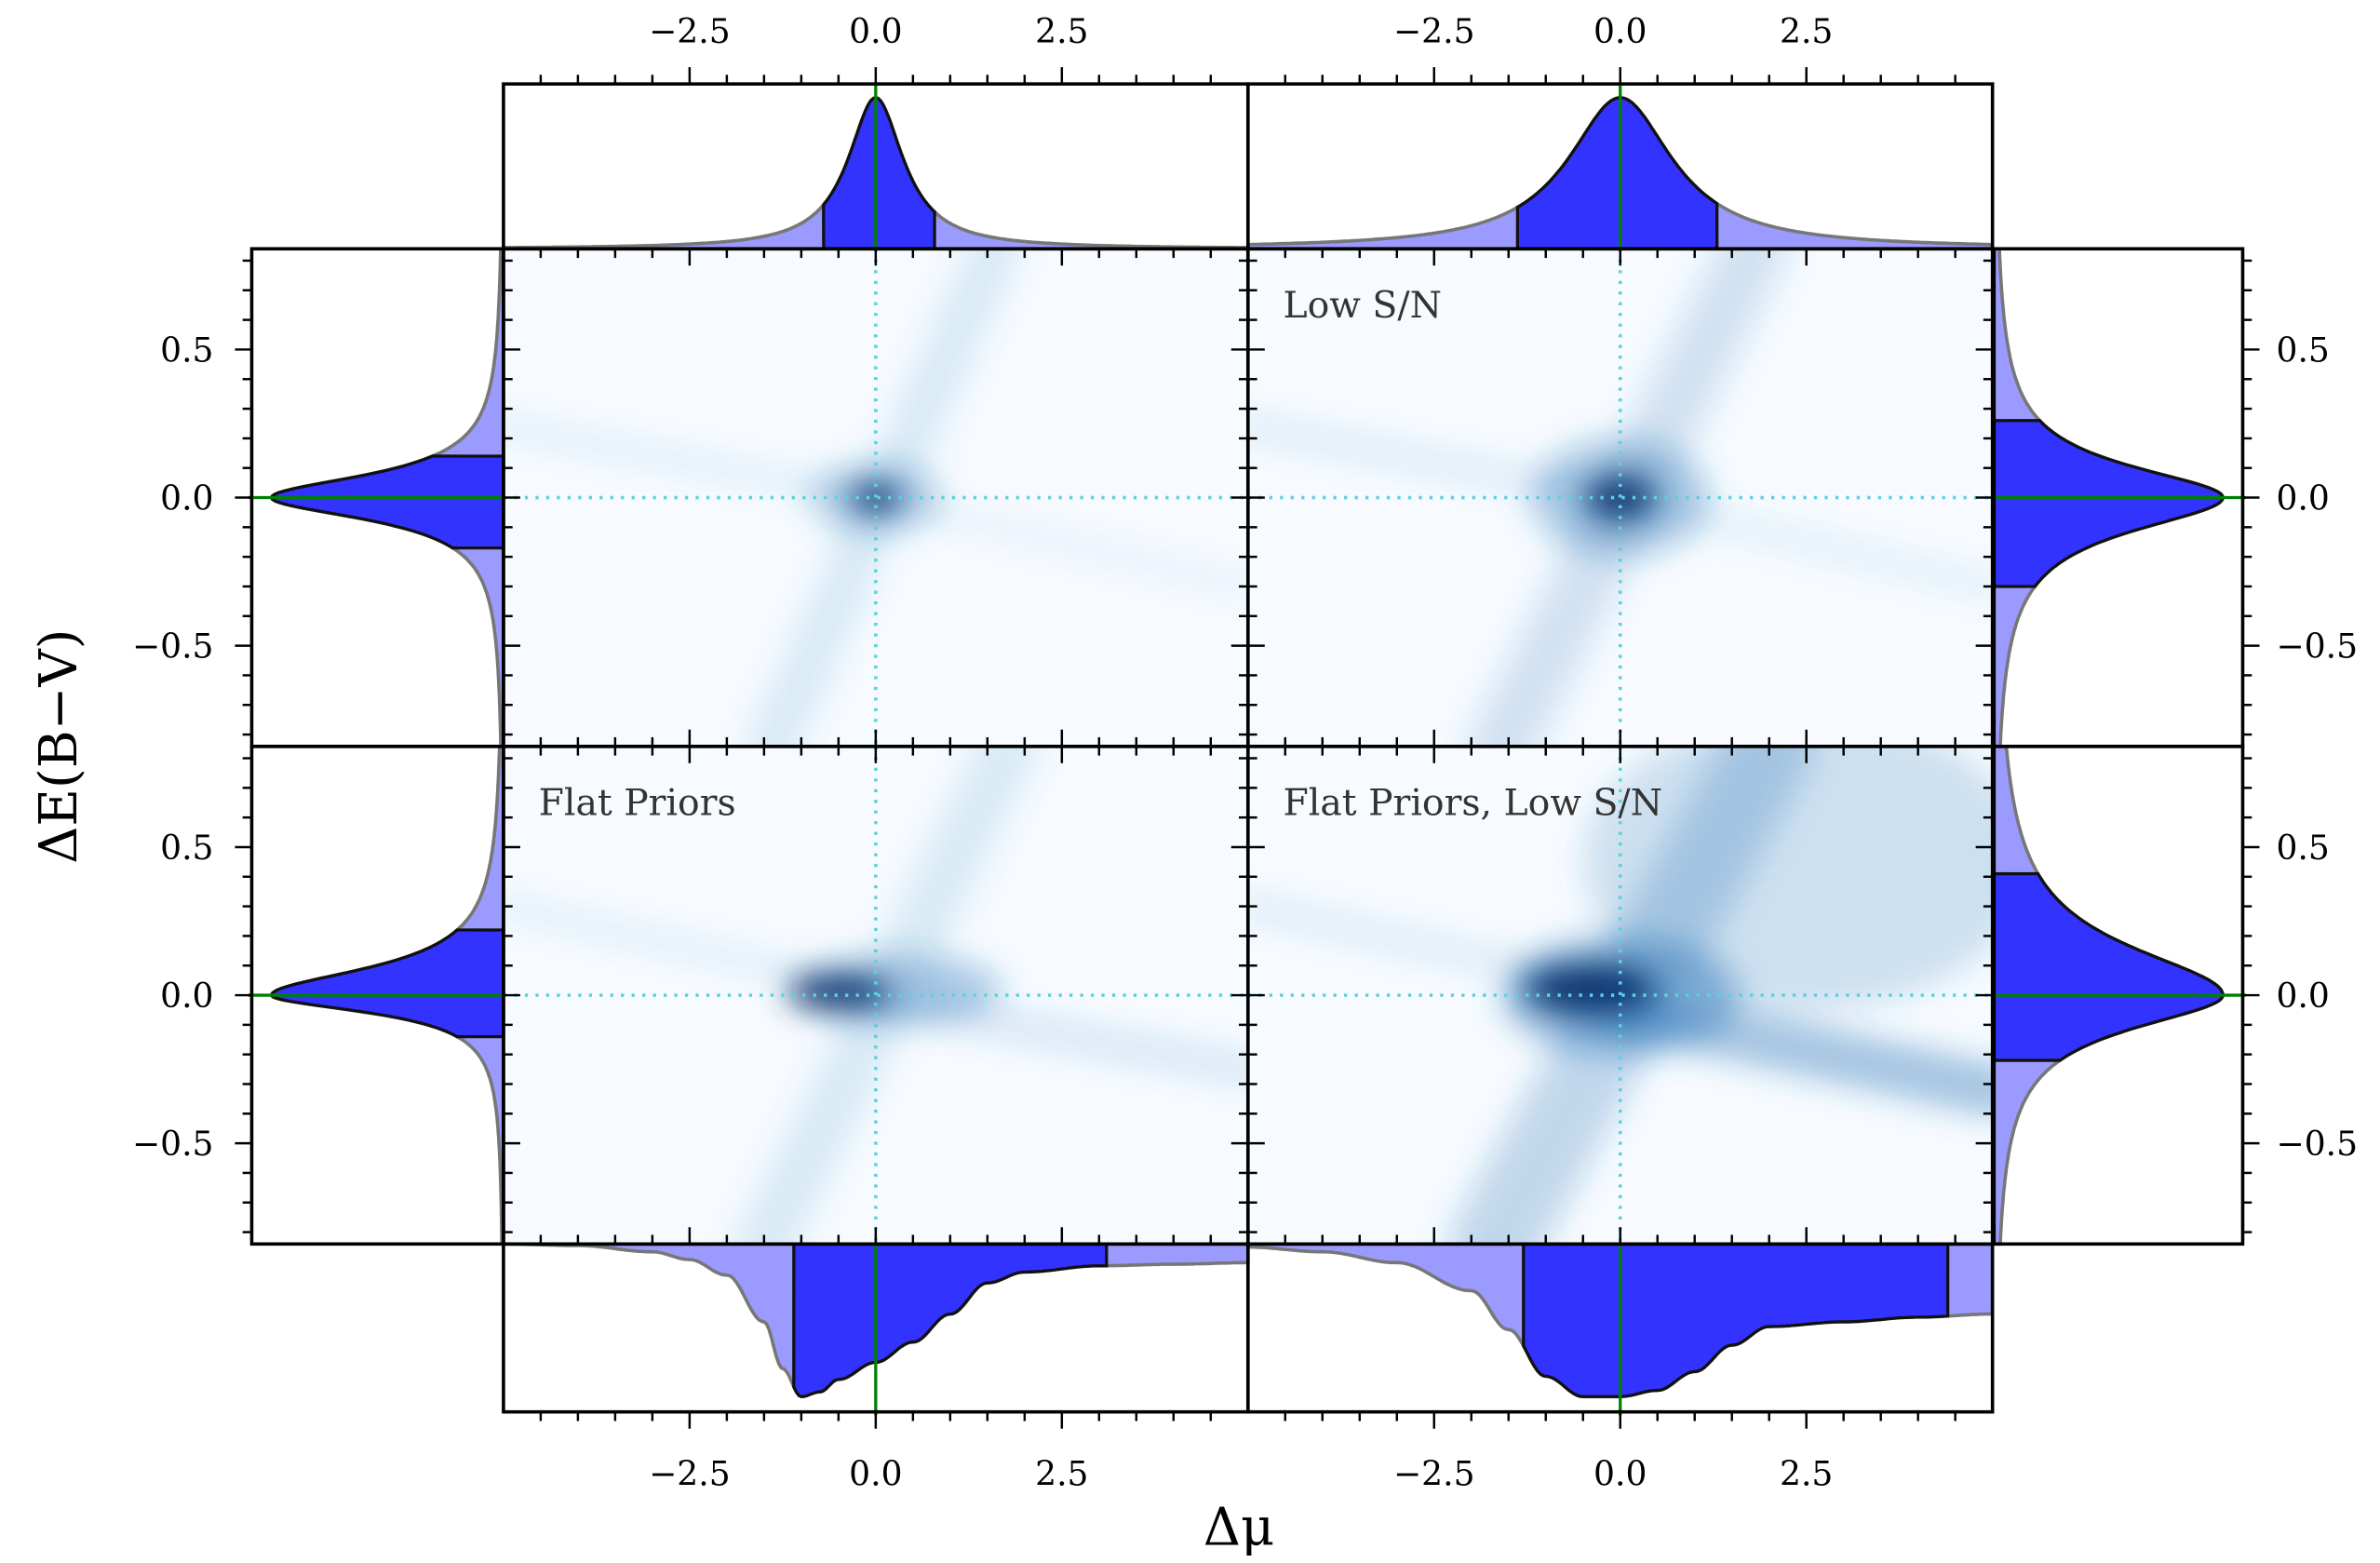 The image size is (2380, 1563). I want to click on heatmap-2: Flat Priors, so click(875, 996).